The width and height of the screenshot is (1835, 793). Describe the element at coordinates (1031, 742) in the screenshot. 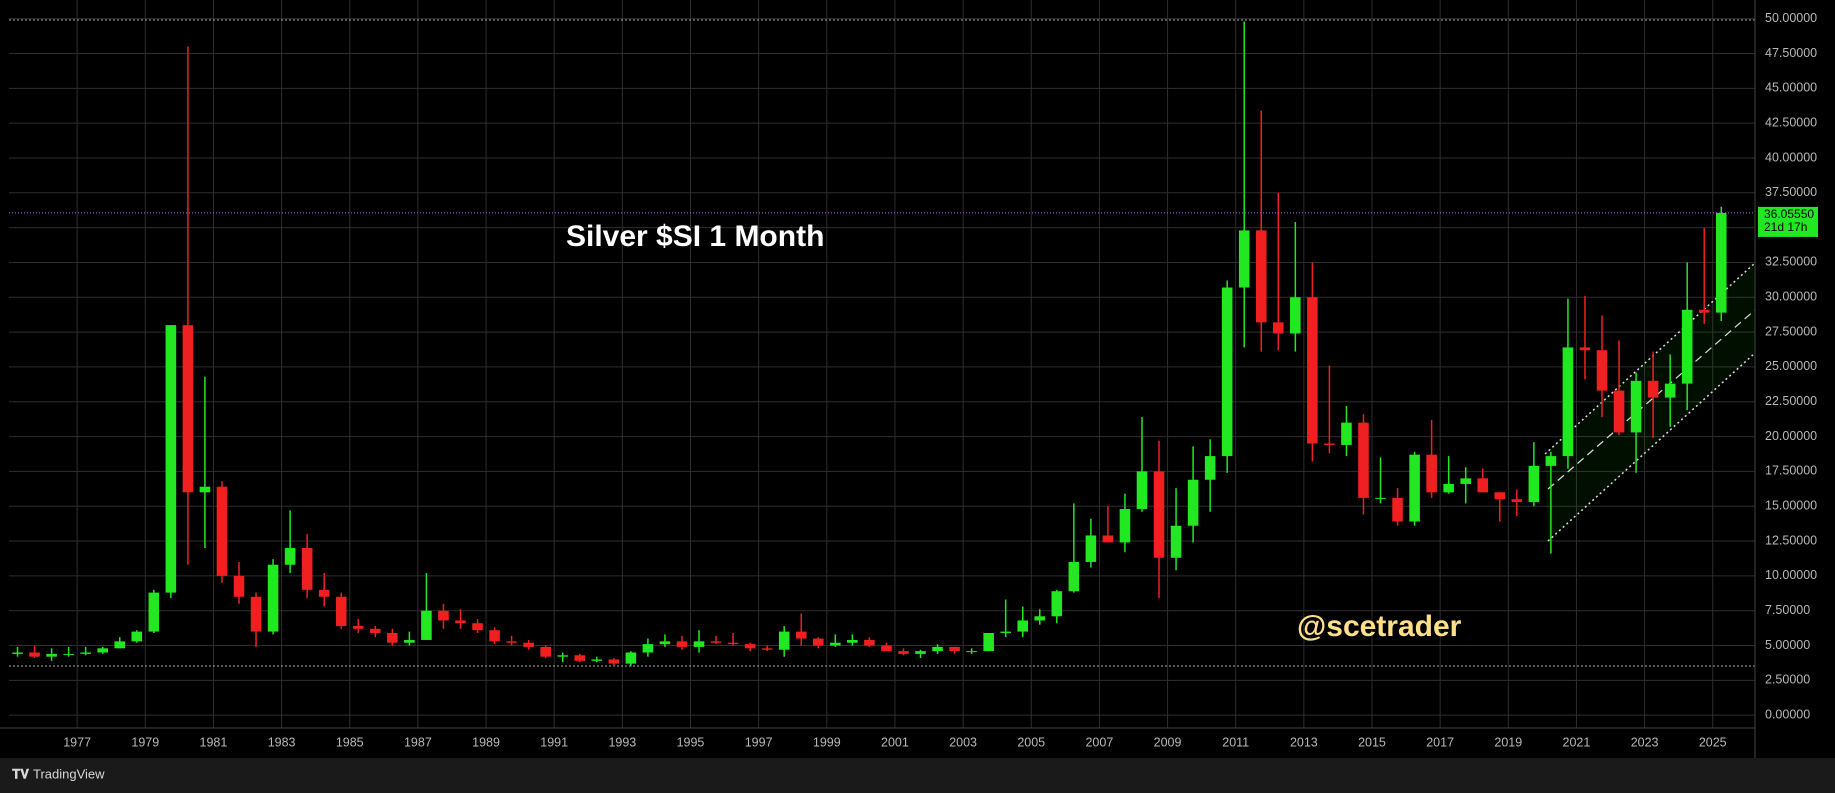

I see `x-tick-label: 2005` at that location.